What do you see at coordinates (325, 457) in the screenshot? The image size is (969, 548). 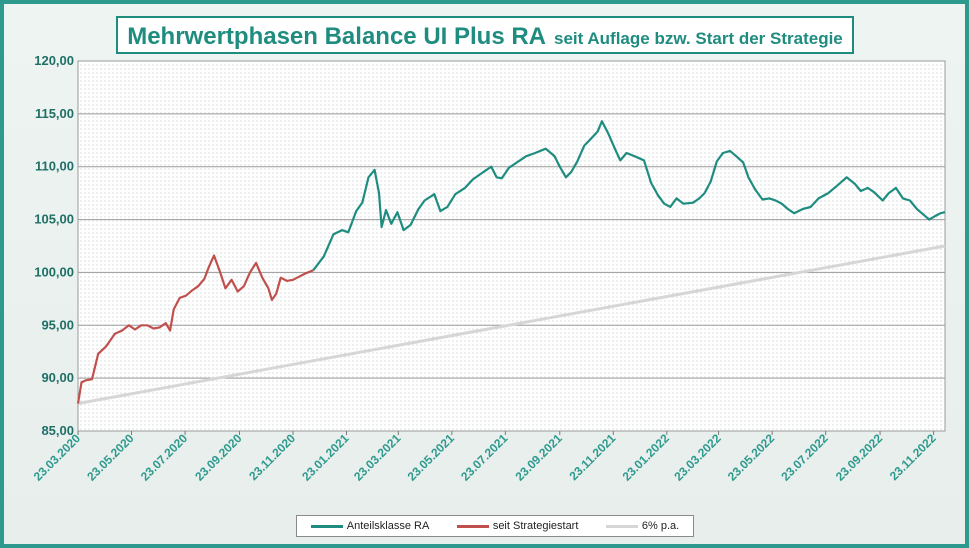 I see `x-tick-label: 23.01.2021` at bounding box center [325, 457].